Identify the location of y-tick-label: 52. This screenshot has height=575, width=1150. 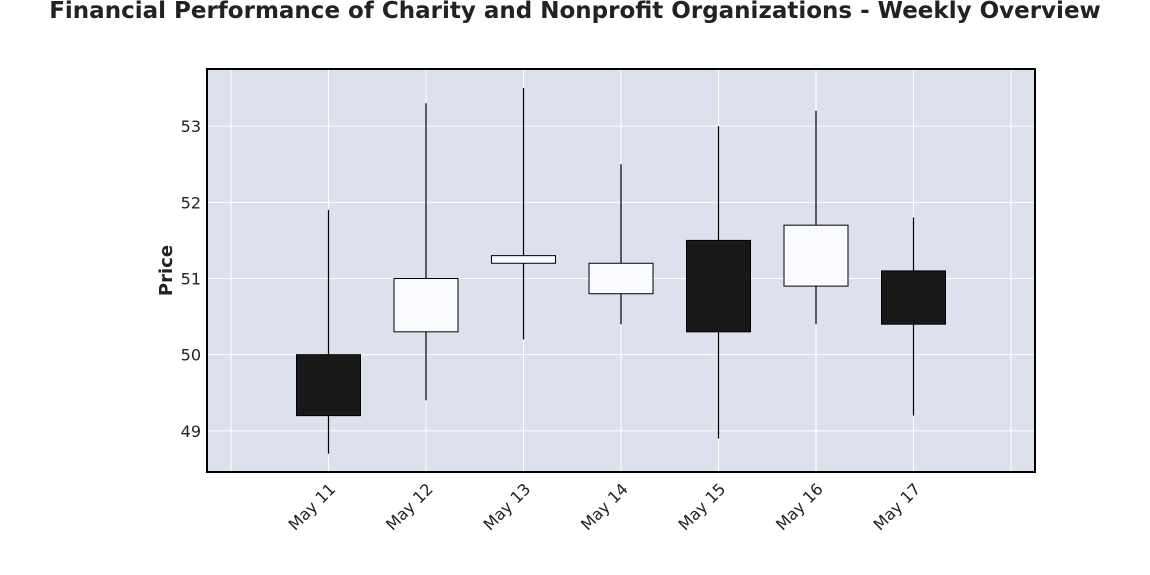
(191, 202).